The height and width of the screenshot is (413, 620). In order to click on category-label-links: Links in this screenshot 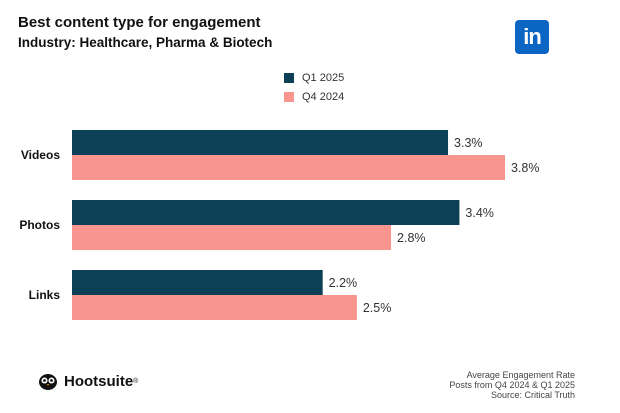, I will do `click(45, 295)`.